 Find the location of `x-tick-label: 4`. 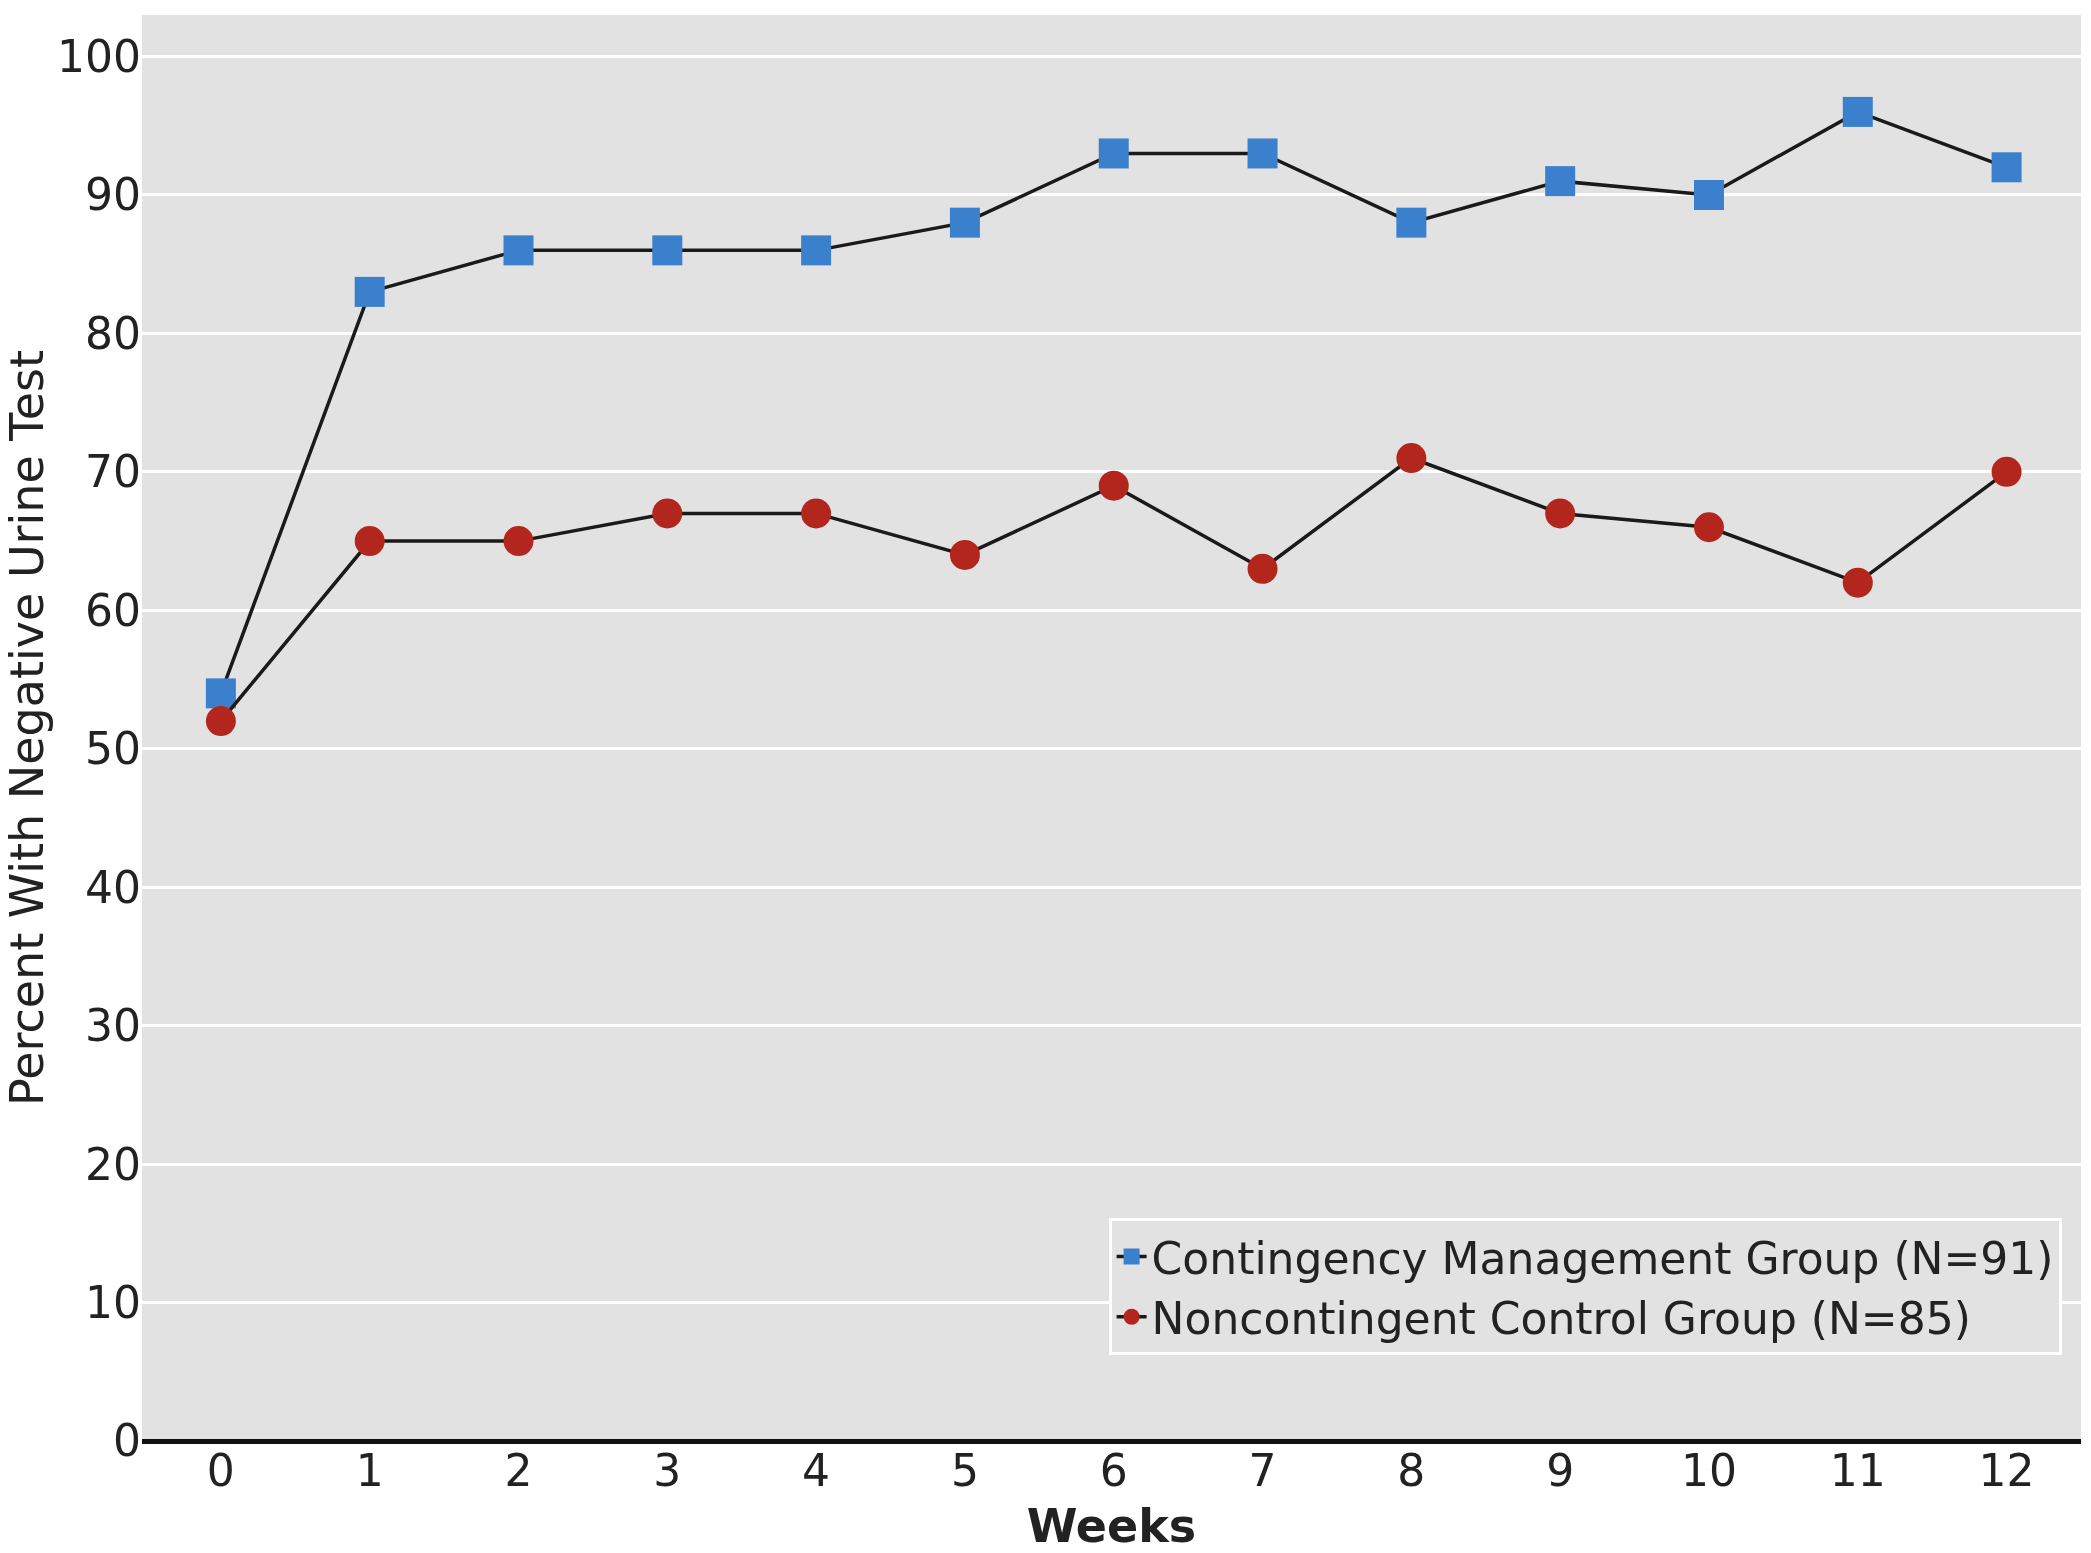

x-tick-label: 4 is located at coordinates (816, 1470).